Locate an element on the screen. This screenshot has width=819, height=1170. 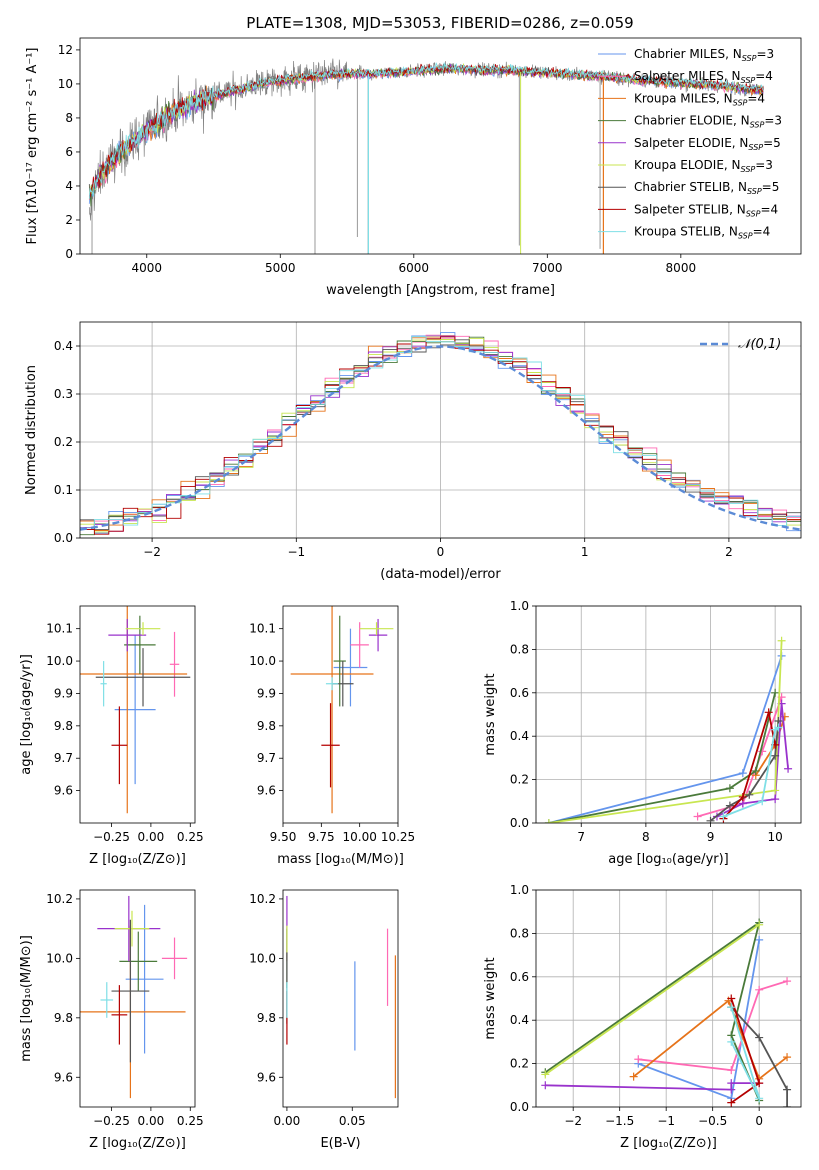
massweight_vs_age-frame is located at coordinates (668, 714).